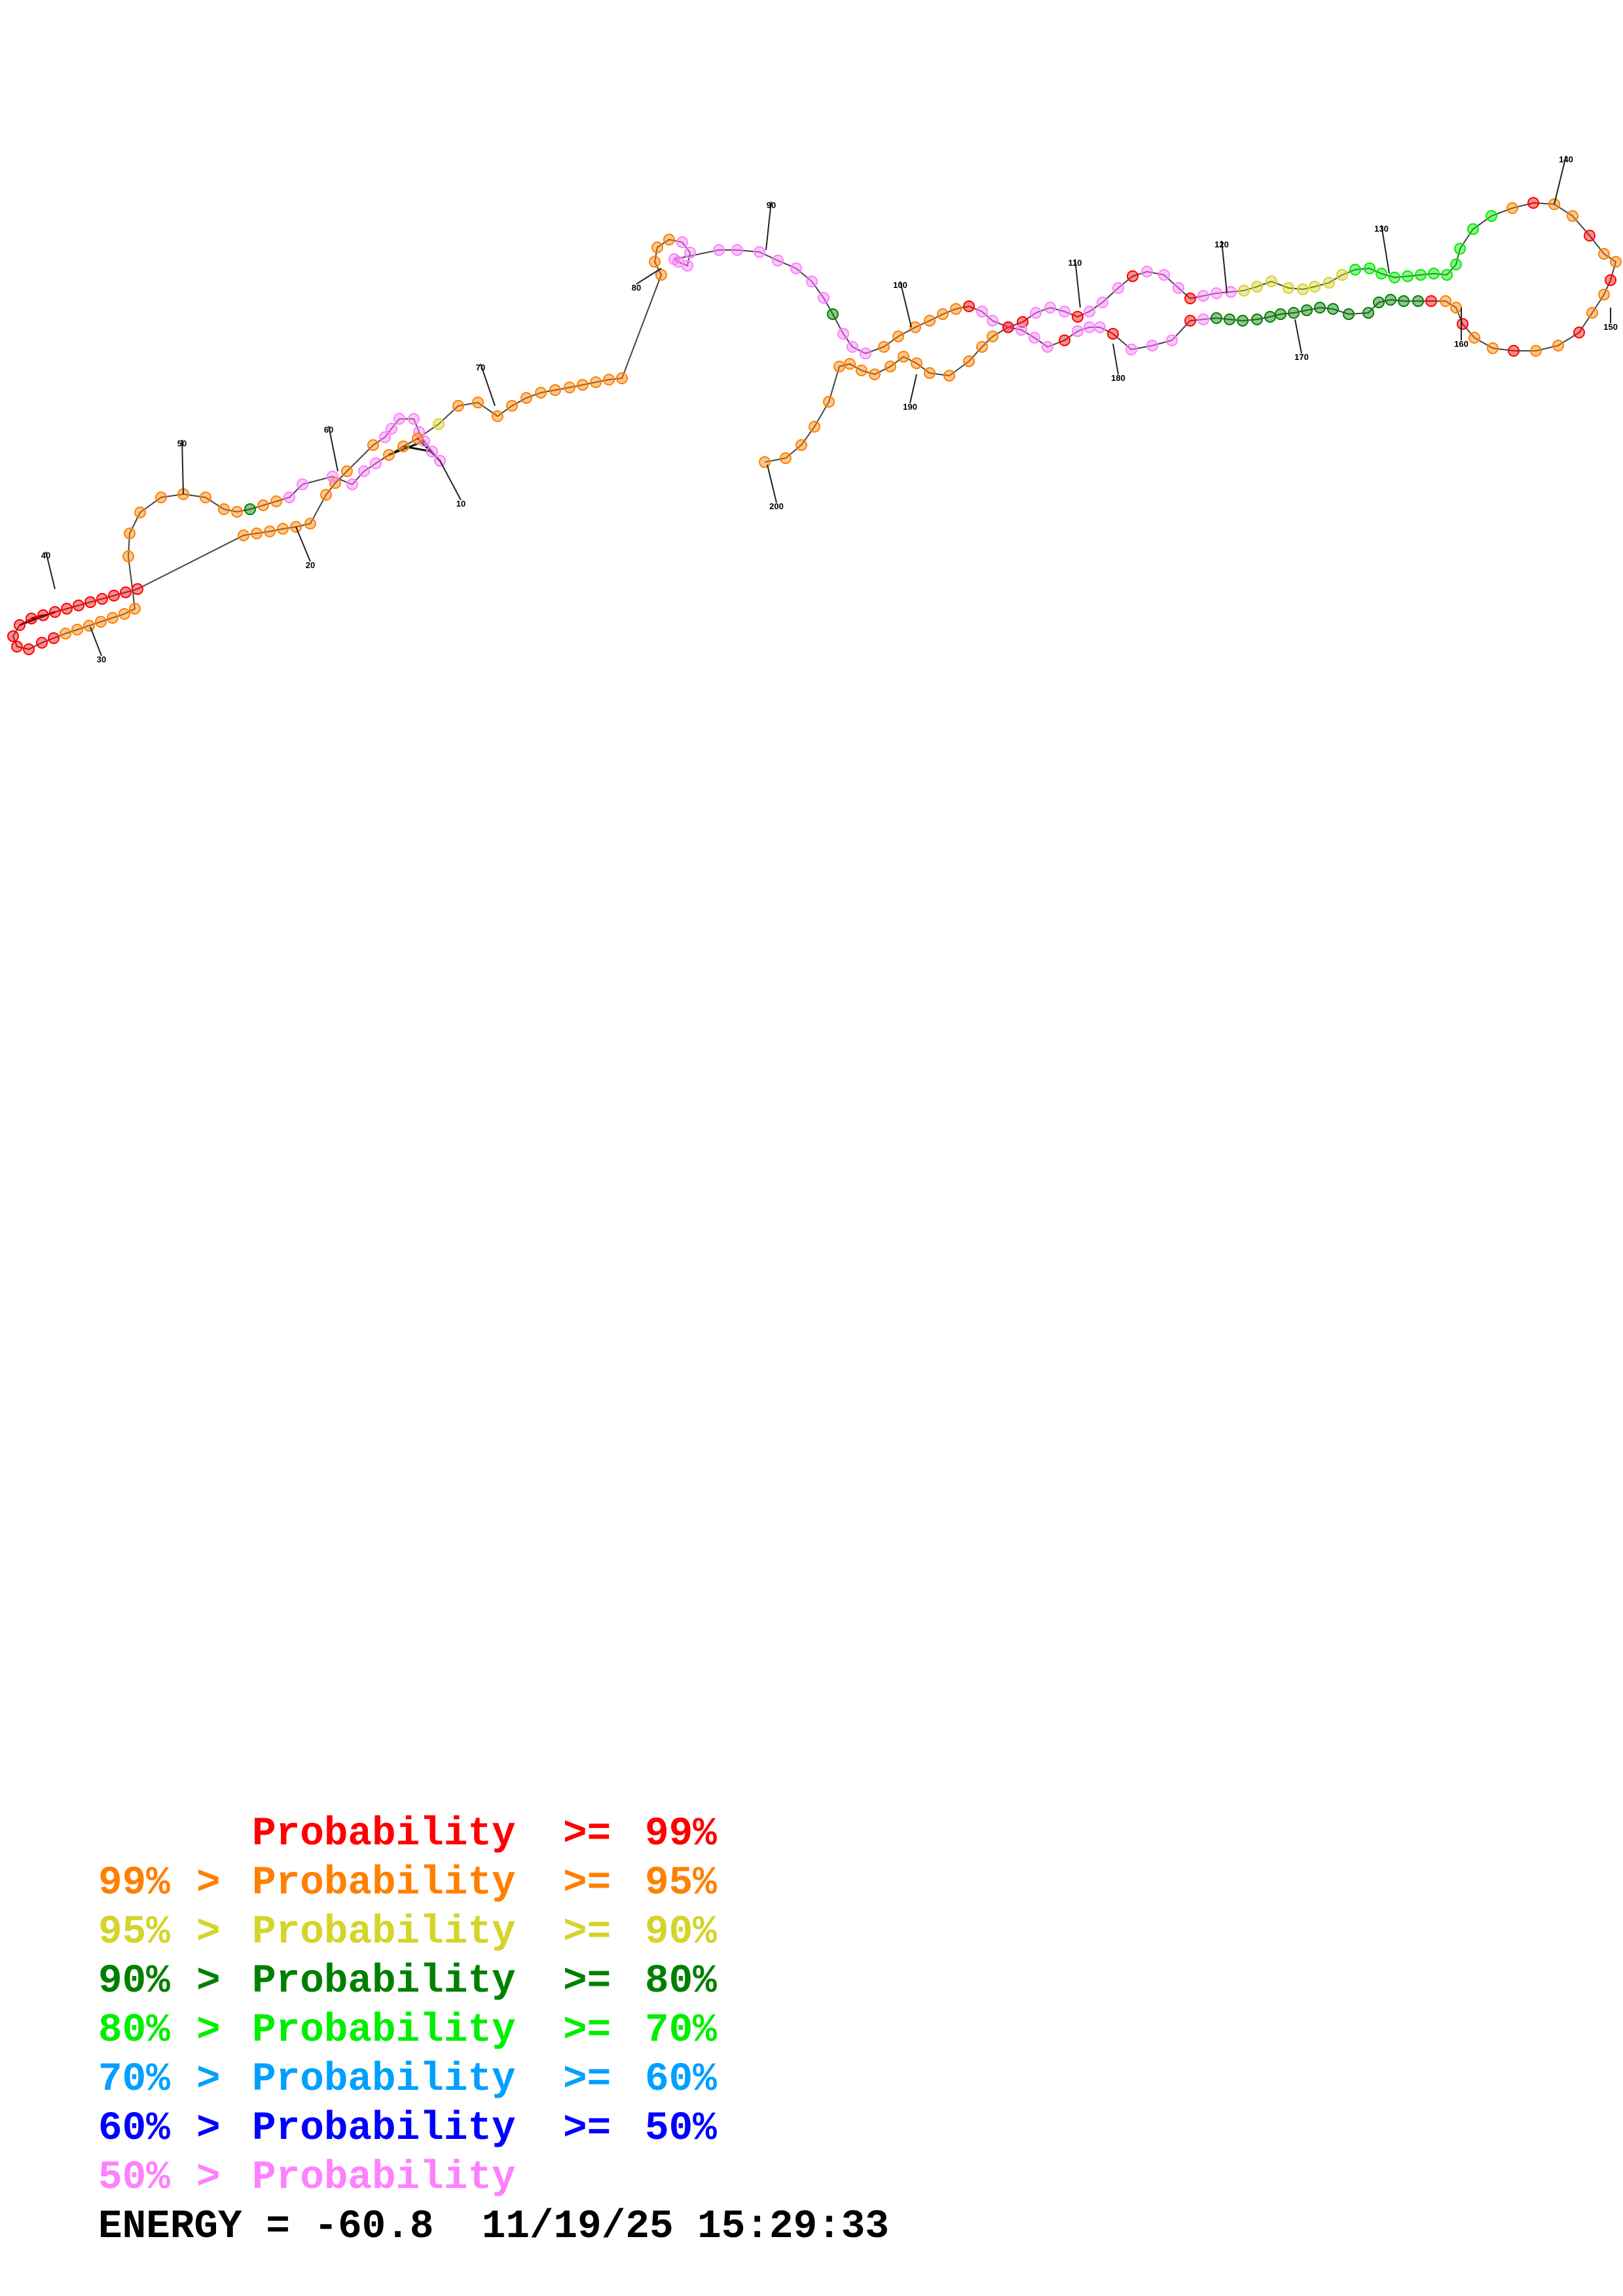 The width and height of the screenshot is (1623, 2296). I want to click on position-label: 120, so click(1221, 244).